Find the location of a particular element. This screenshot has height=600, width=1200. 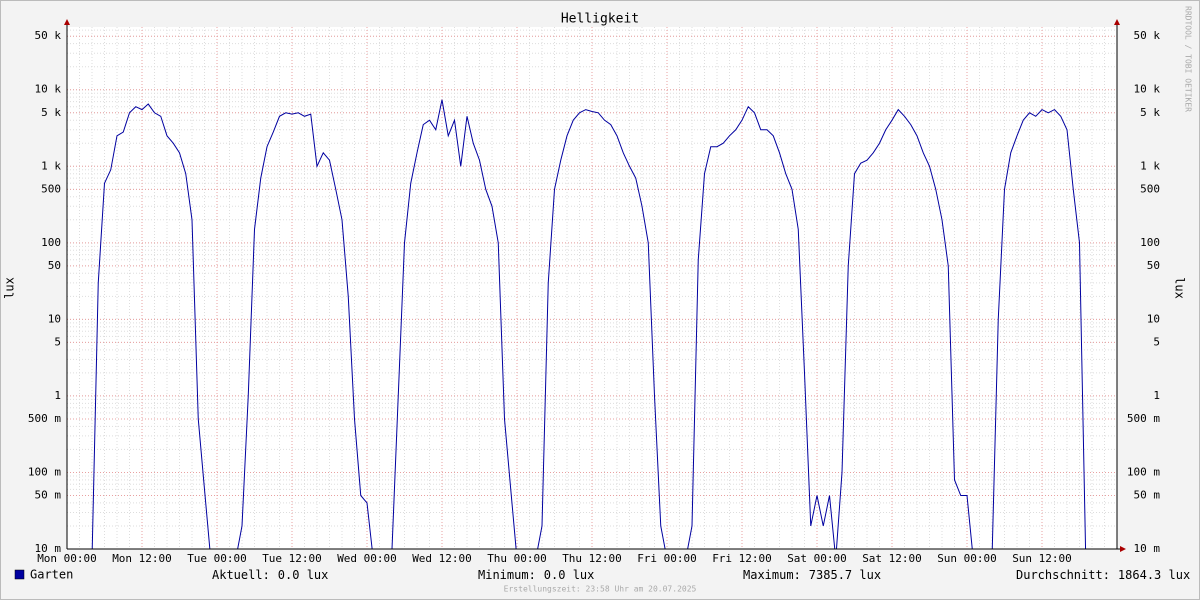

y-tick-label-right: 5 is located at coordinates (1156, 341).